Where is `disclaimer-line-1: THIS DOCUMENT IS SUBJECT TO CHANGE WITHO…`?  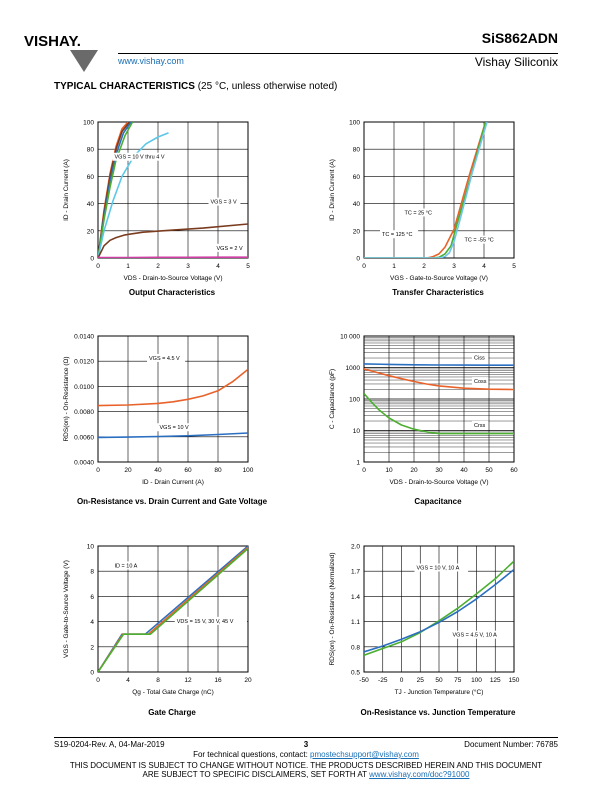
disclaimer-line-1: THIS DOCUMENT IS SUBJECT TO CHANGE WITHO… is located at coordinates (306, 765).